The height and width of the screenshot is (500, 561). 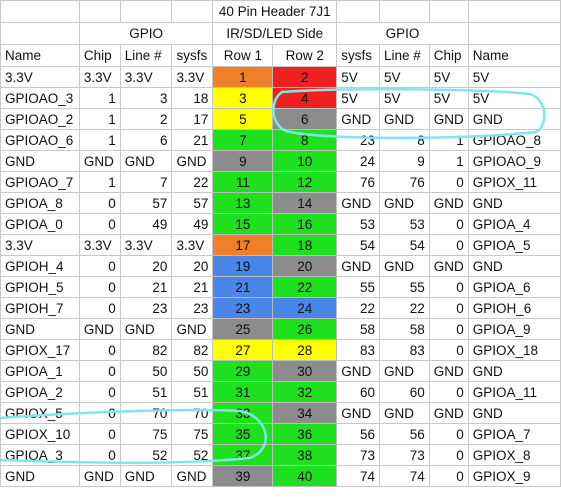 I want to click on table-row: GND GND GND GND 9 10 24 9 1 GPIOAO_9, so click(x=280, y=161).